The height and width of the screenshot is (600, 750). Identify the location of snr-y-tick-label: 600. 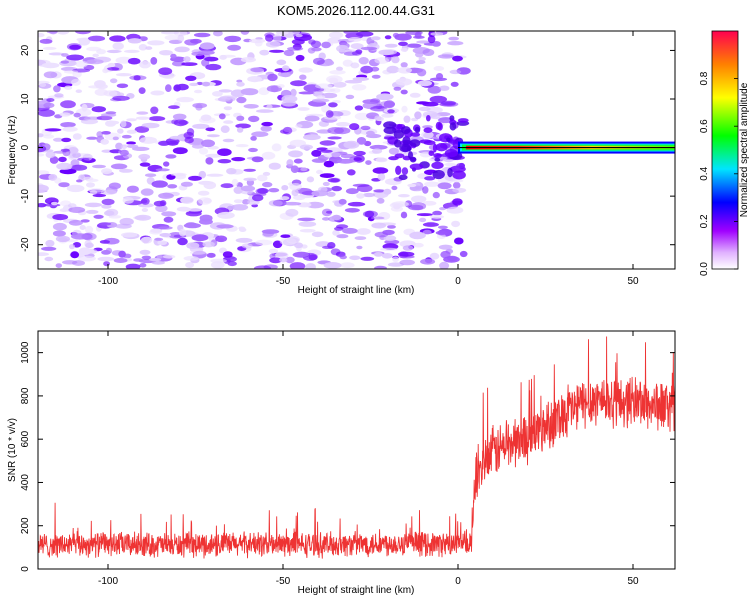
(25, 438).